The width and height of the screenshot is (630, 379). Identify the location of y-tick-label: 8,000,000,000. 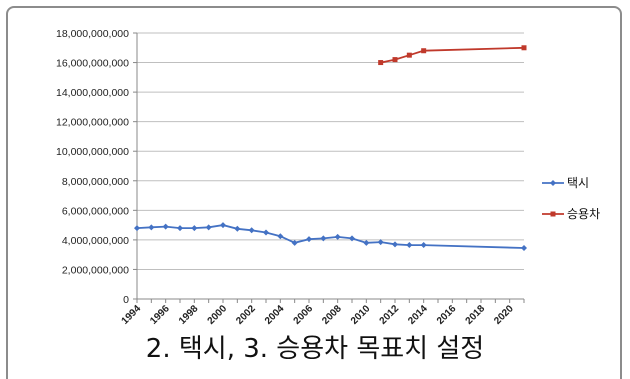
(95, 182).